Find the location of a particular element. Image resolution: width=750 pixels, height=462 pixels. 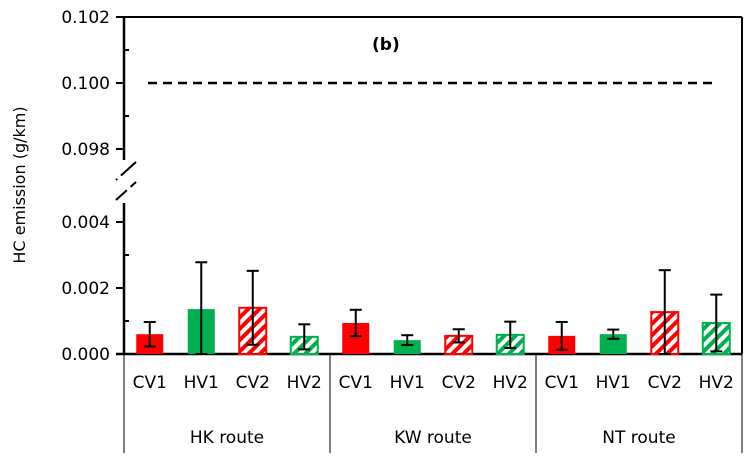

y-tick-label: 0.000 is located at coordinates (85, 355).